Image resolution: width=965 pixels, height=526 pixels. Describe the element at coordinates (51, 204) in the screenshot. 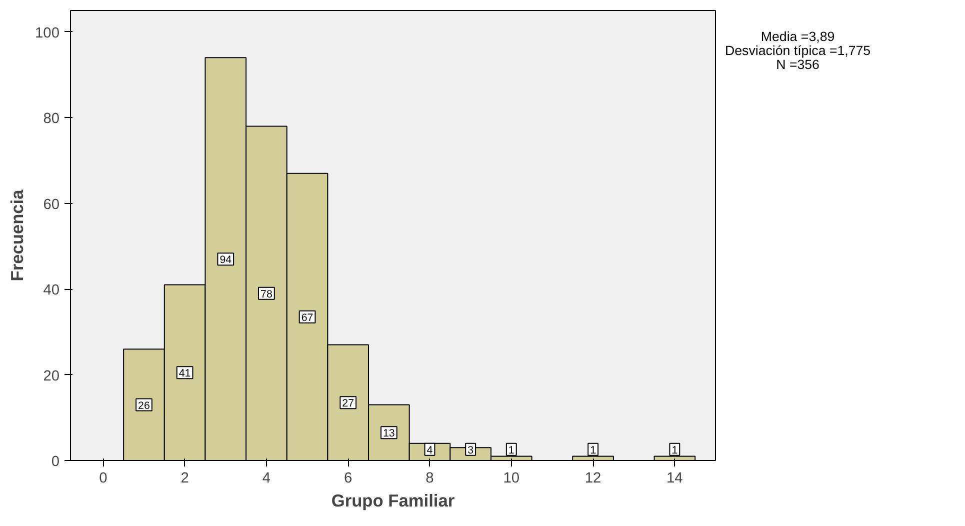

I see `y-tick-label: 60` at that location.